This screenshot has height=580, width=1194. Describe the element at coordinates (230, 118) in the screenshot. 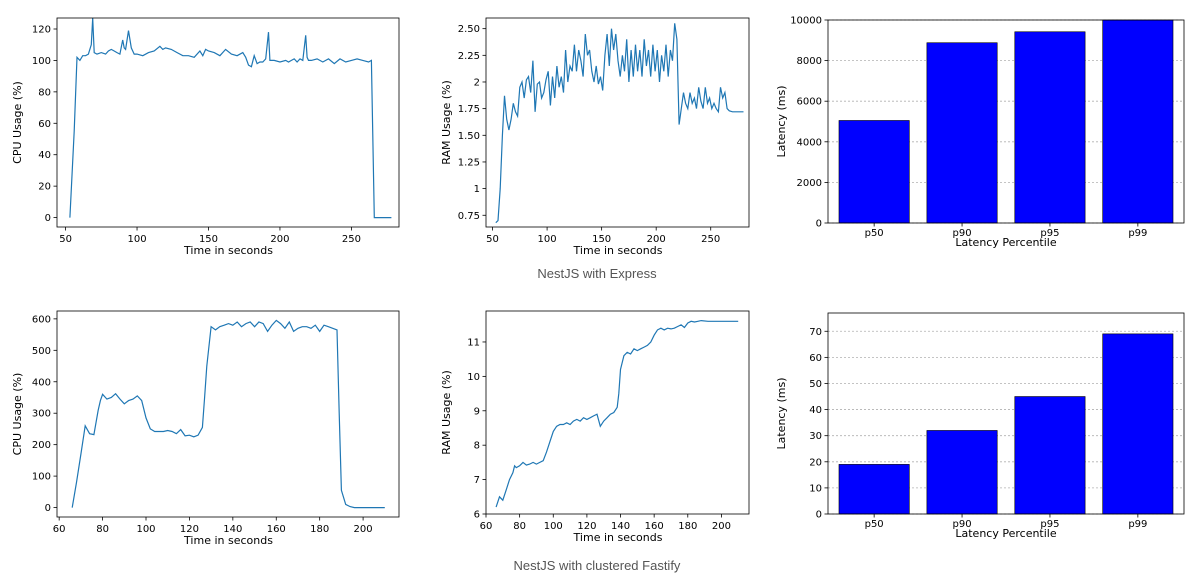

I see `express-cpu-series-line` at that location.